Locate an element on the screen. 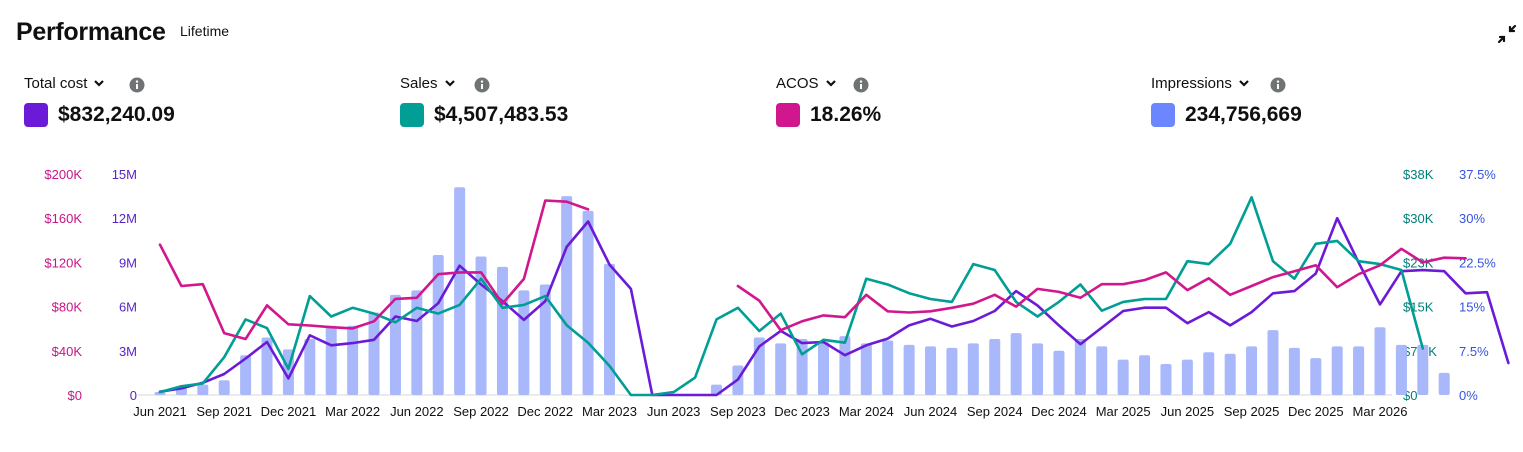  date-range-label: Lifetime is located at coordinates (205, 31).